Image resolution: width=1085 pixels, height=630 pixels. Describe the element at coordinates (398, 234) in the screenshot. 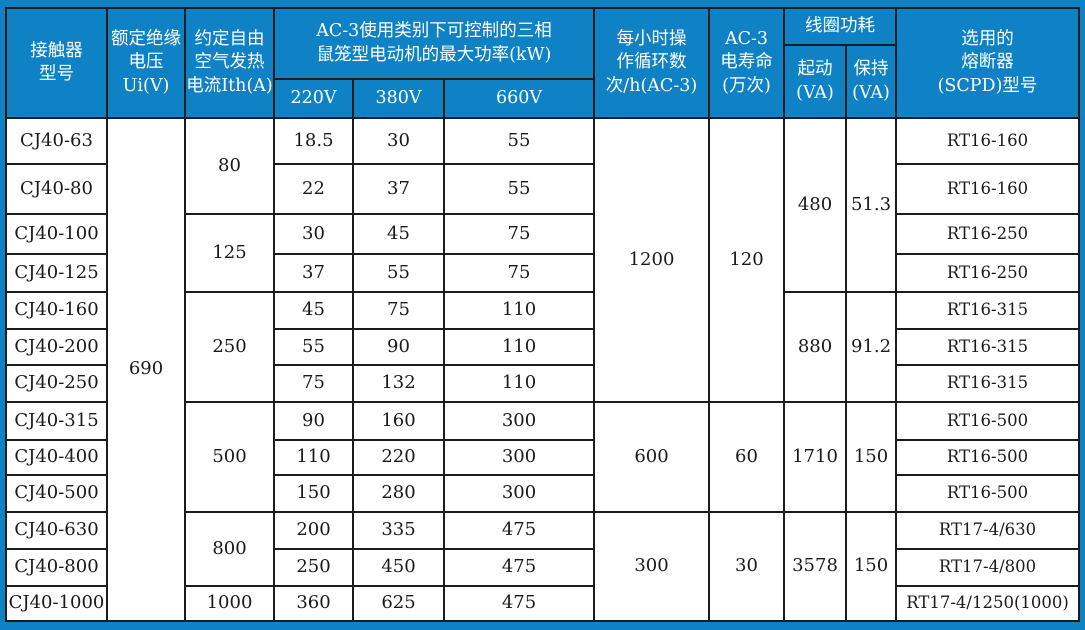

I see `power-380-cell: 45` at that location.